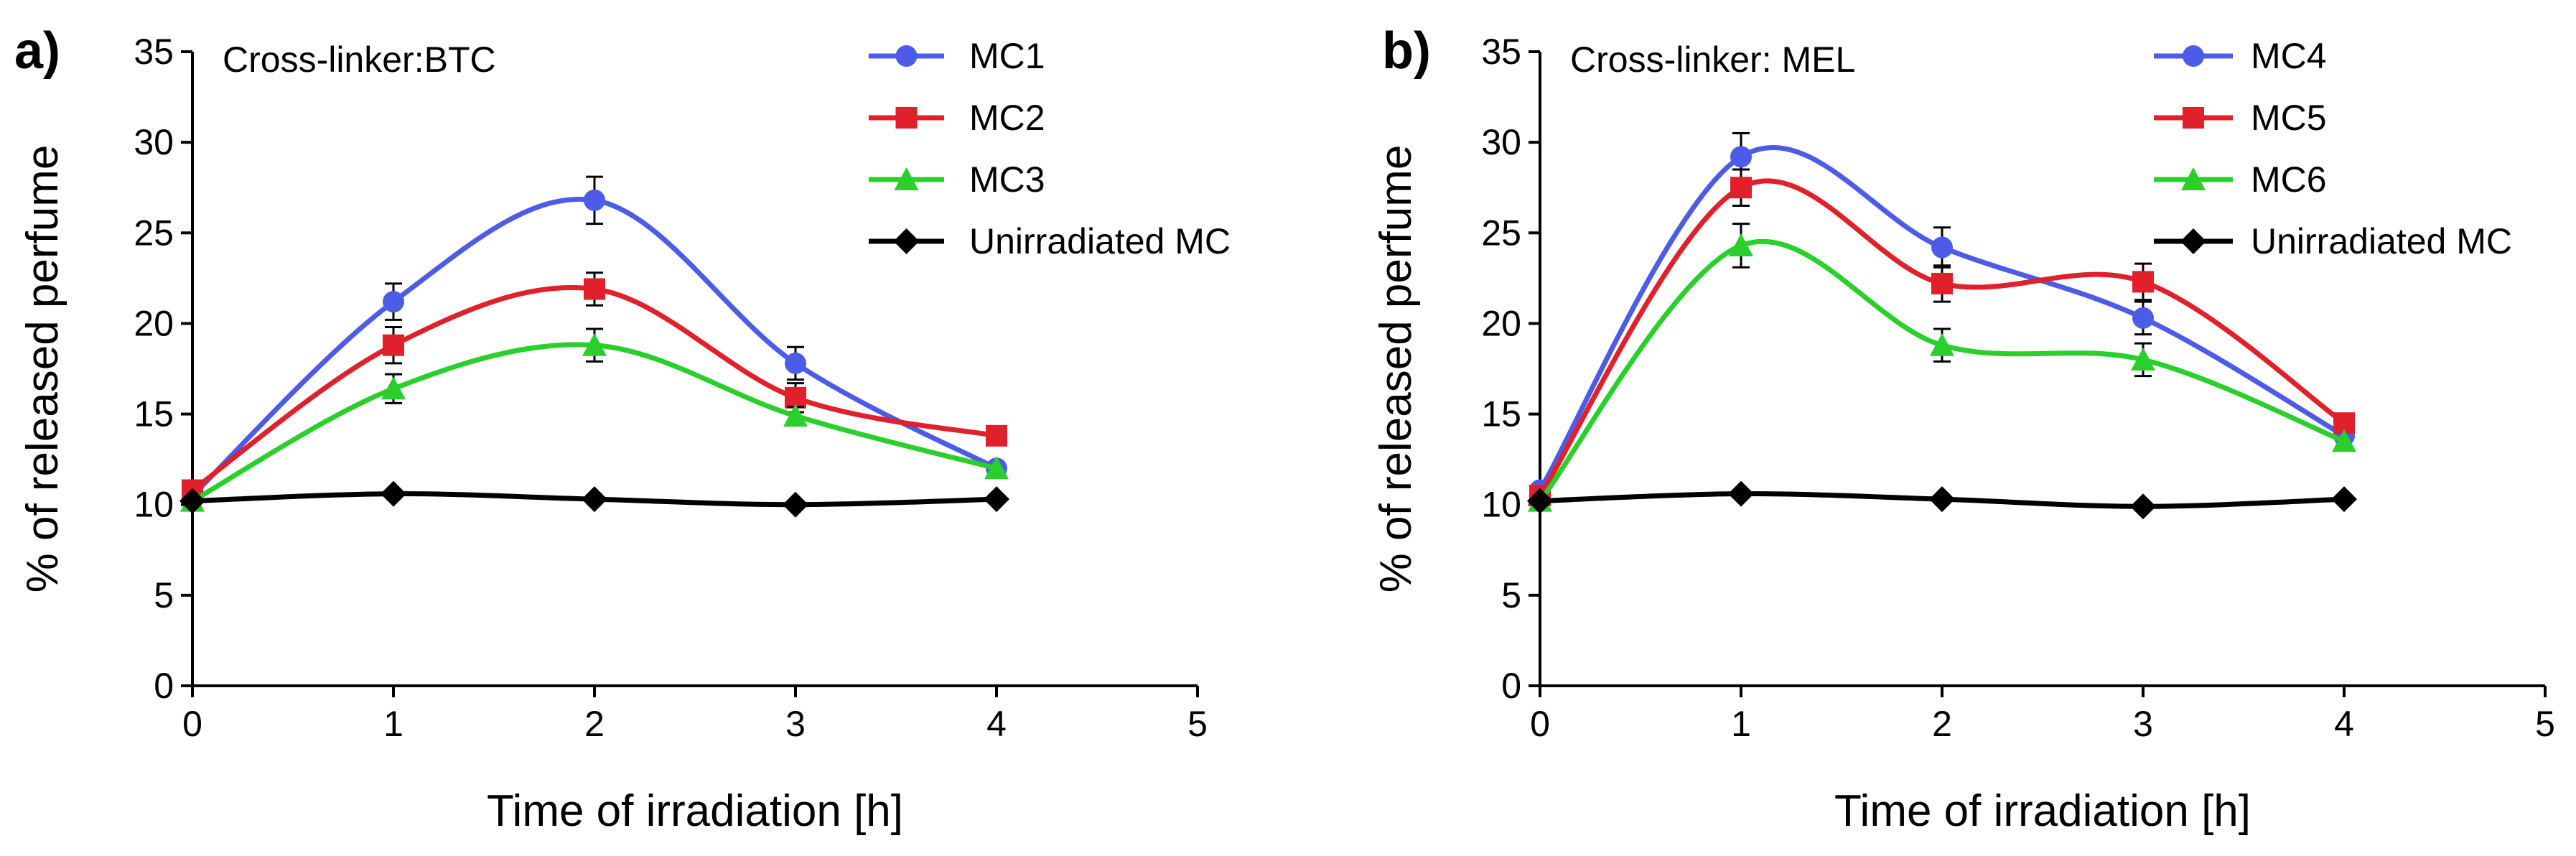 This screenshot has width=2576, height=856. Describe the element at coordinates (359, 59) in the screenshot. I see `annotation: Cross-linker:BTC` at that location.